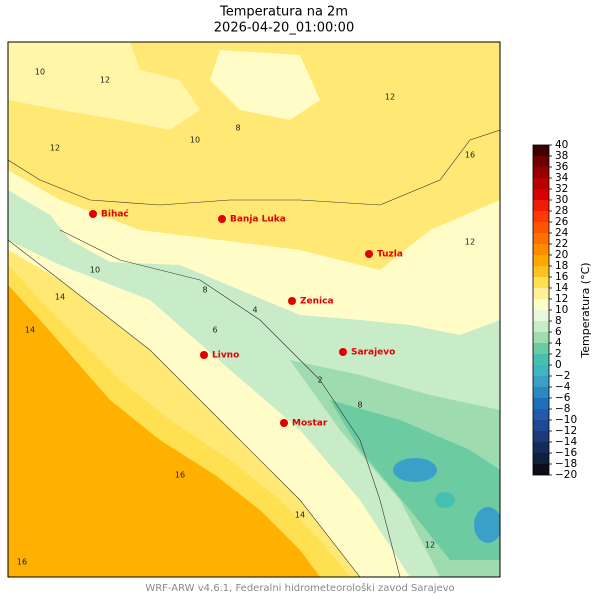 This screenshot has height=600, width=600. I want to click on colorbar-tick-label: −10, so click(566, 420).